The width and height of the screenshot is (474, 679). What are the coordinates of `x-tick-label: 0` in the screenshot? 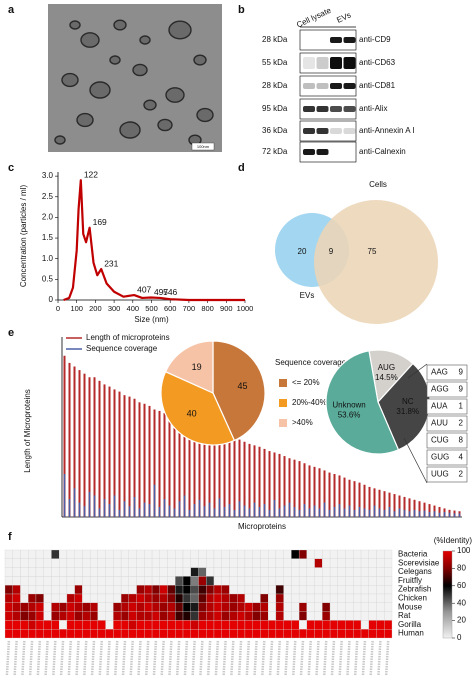 It's located at (58, 308).